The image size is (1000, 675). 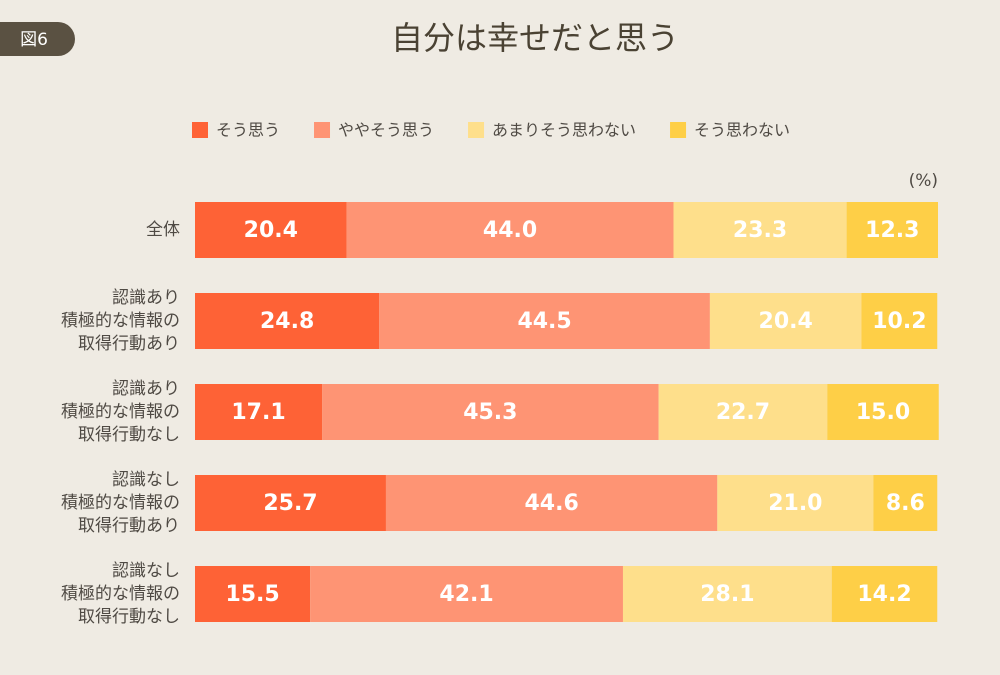 I want to click on value-label: 17.1, so click(x=258, y=412).